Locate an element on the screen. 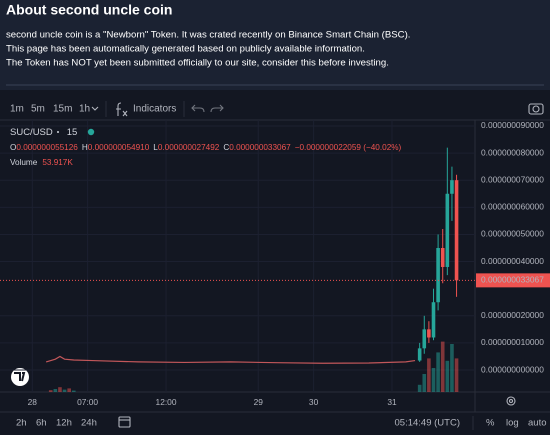 Image resolution: width=550 pixels, height=435 pixels. page-title: About second uncle coin is located at coordinates (89, 10).